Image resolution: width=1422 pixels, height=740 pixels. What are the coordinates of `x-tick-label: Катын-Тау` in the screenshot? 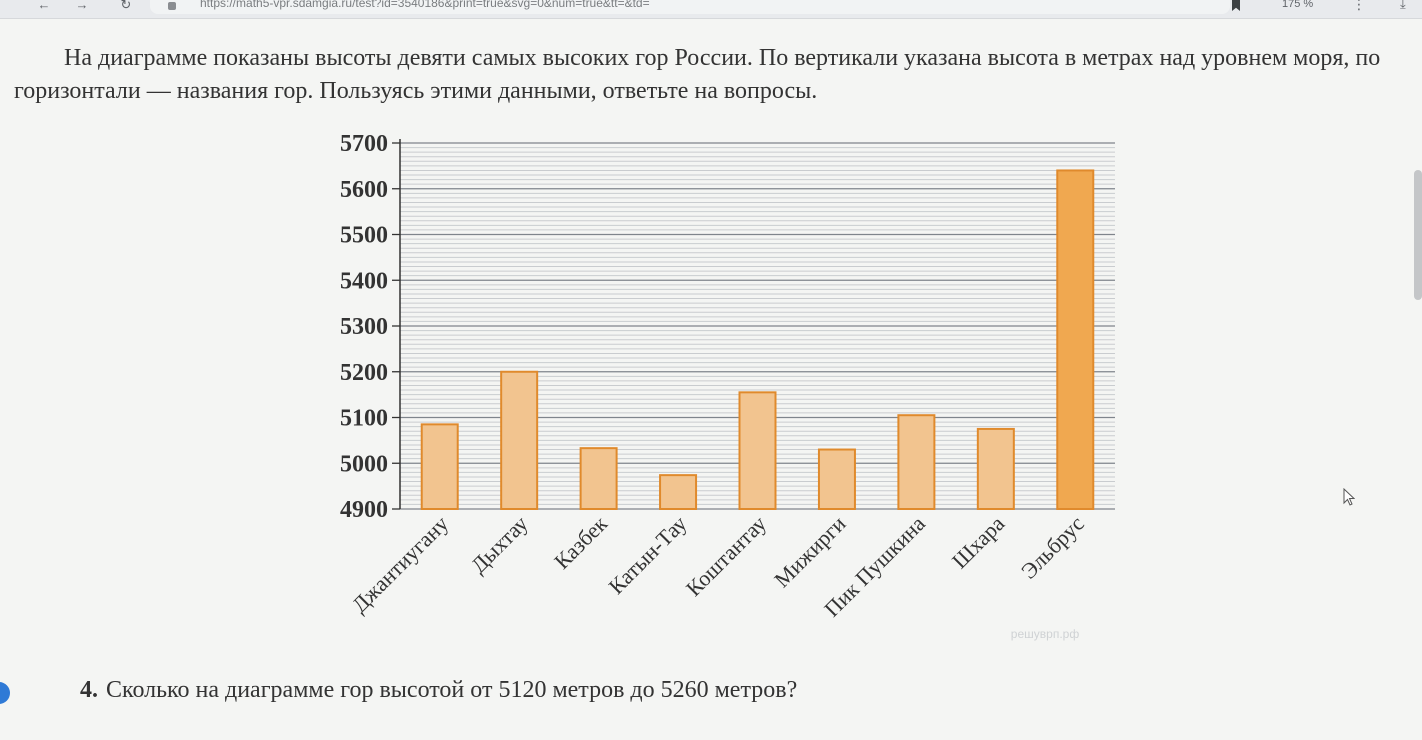 It's located at (647, 555).